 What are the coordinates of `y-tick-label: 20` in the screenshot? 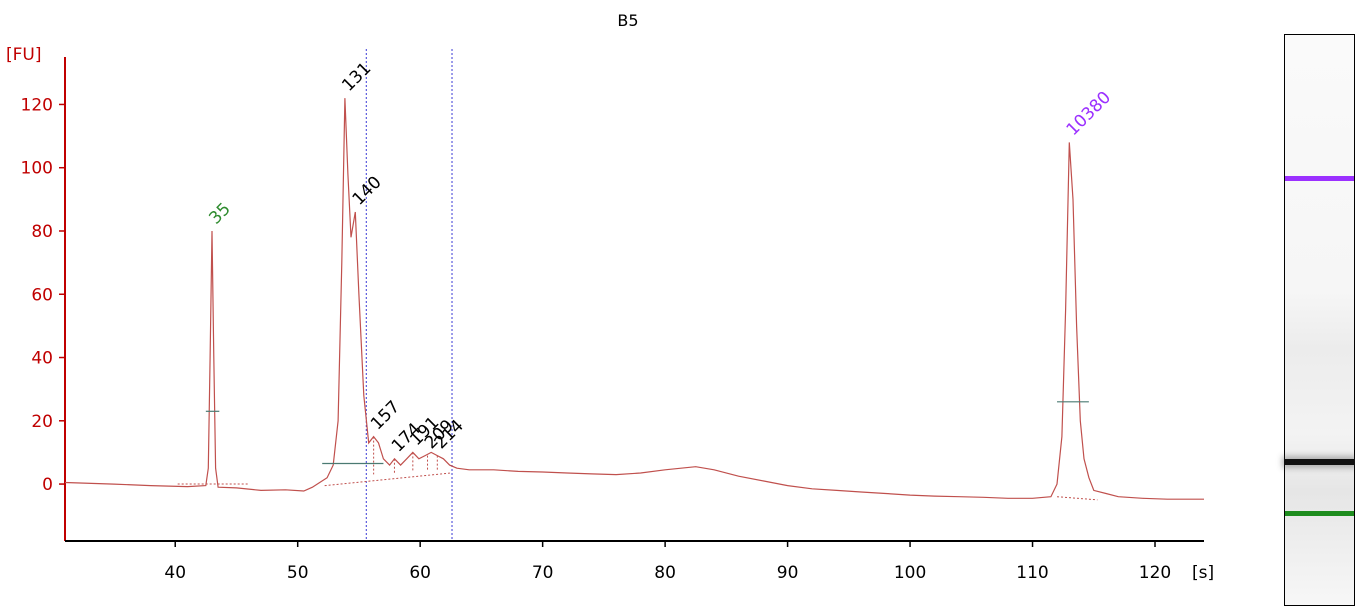 It's located at (42, 422).